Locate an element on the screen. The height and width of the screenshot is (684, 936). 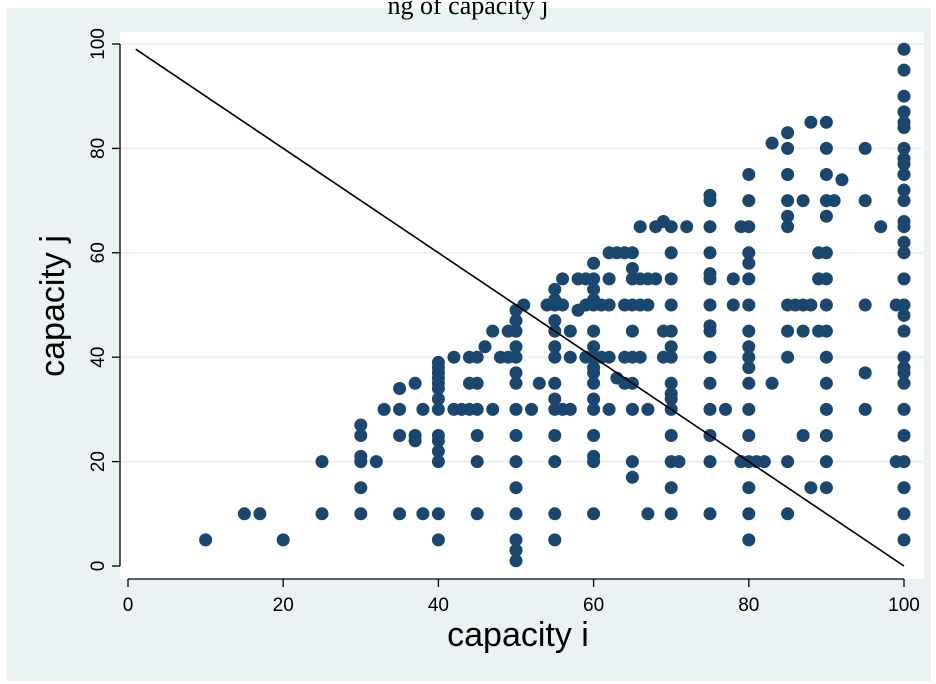
x-tick-label-80: 80 is located at coordinates (748, 605).